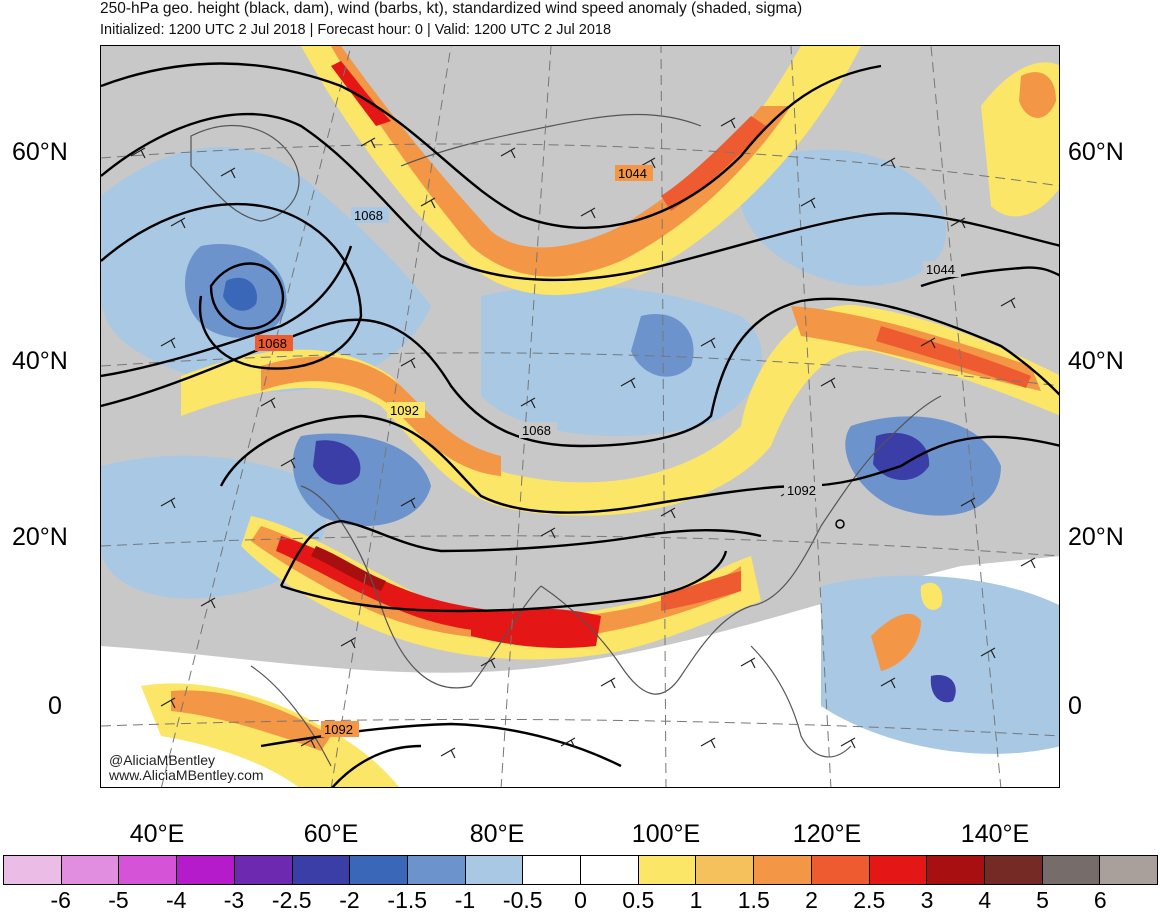 This screenshot has width=1160, height=914. I want to click on lat-label-left: 60°N, so click(40, 152).